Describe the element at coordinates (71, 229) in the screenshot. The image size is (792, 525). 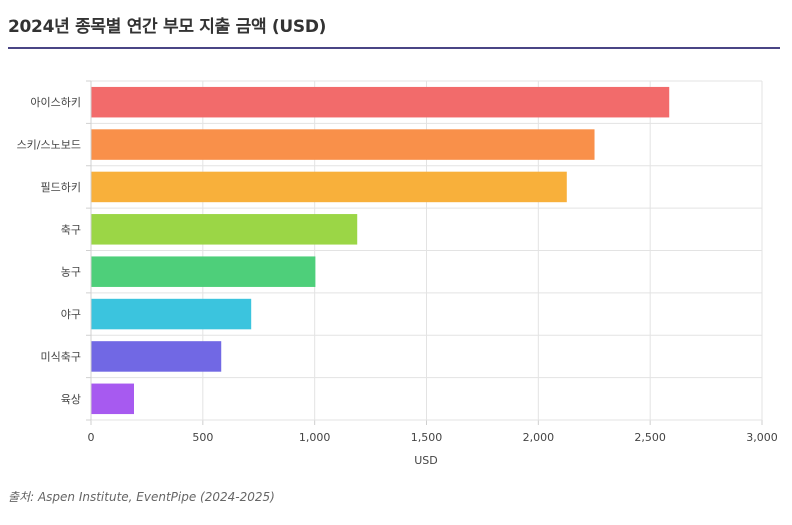
I see `category-label: 축구` at that location.